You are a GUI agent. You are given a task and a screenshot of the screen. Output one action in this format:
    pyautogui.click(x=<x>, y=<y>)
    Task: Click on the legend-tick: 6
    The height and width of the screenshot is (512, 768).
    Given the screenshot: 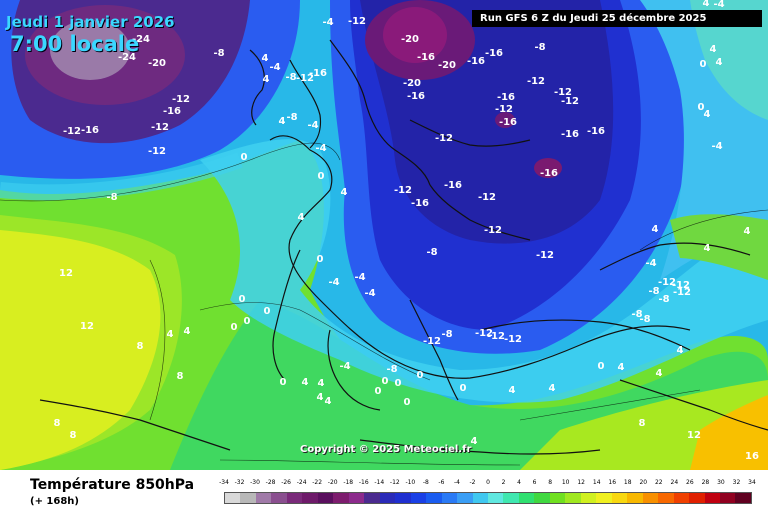 What is the action you would take?
    pyautogui.click(x=534, y=482)
    